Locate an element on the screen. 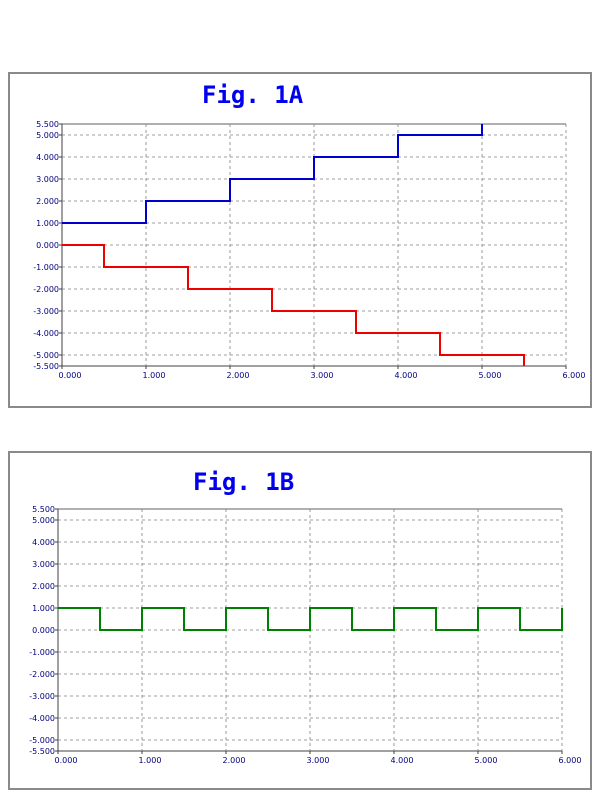  fig1b-y-tick-label: 3.000 is located at coordinates (43, 564).